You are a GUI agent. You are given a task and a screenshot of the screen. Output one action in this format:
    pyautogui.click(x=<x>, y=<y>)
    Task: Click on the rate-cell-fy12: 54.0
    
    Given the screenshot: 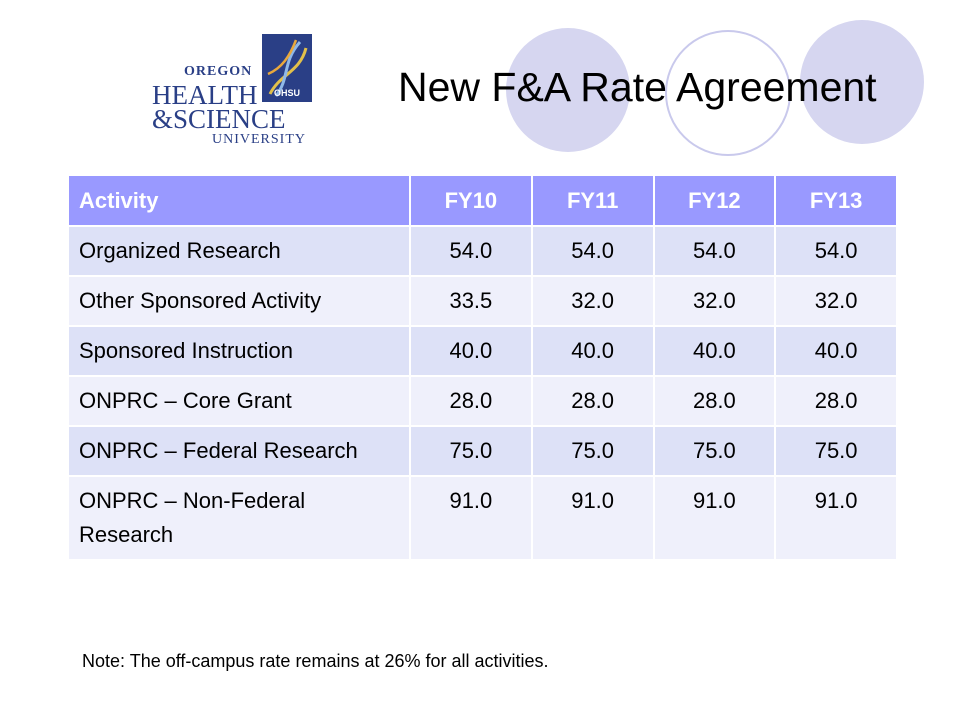 What is the action you would take?
    pyautogui.click(x=715, y=250)
    